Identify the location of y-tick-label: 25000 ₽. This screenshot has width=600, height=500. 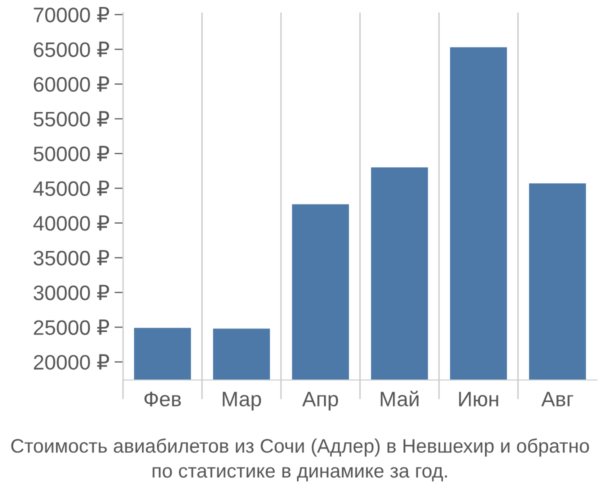
(72, 327).